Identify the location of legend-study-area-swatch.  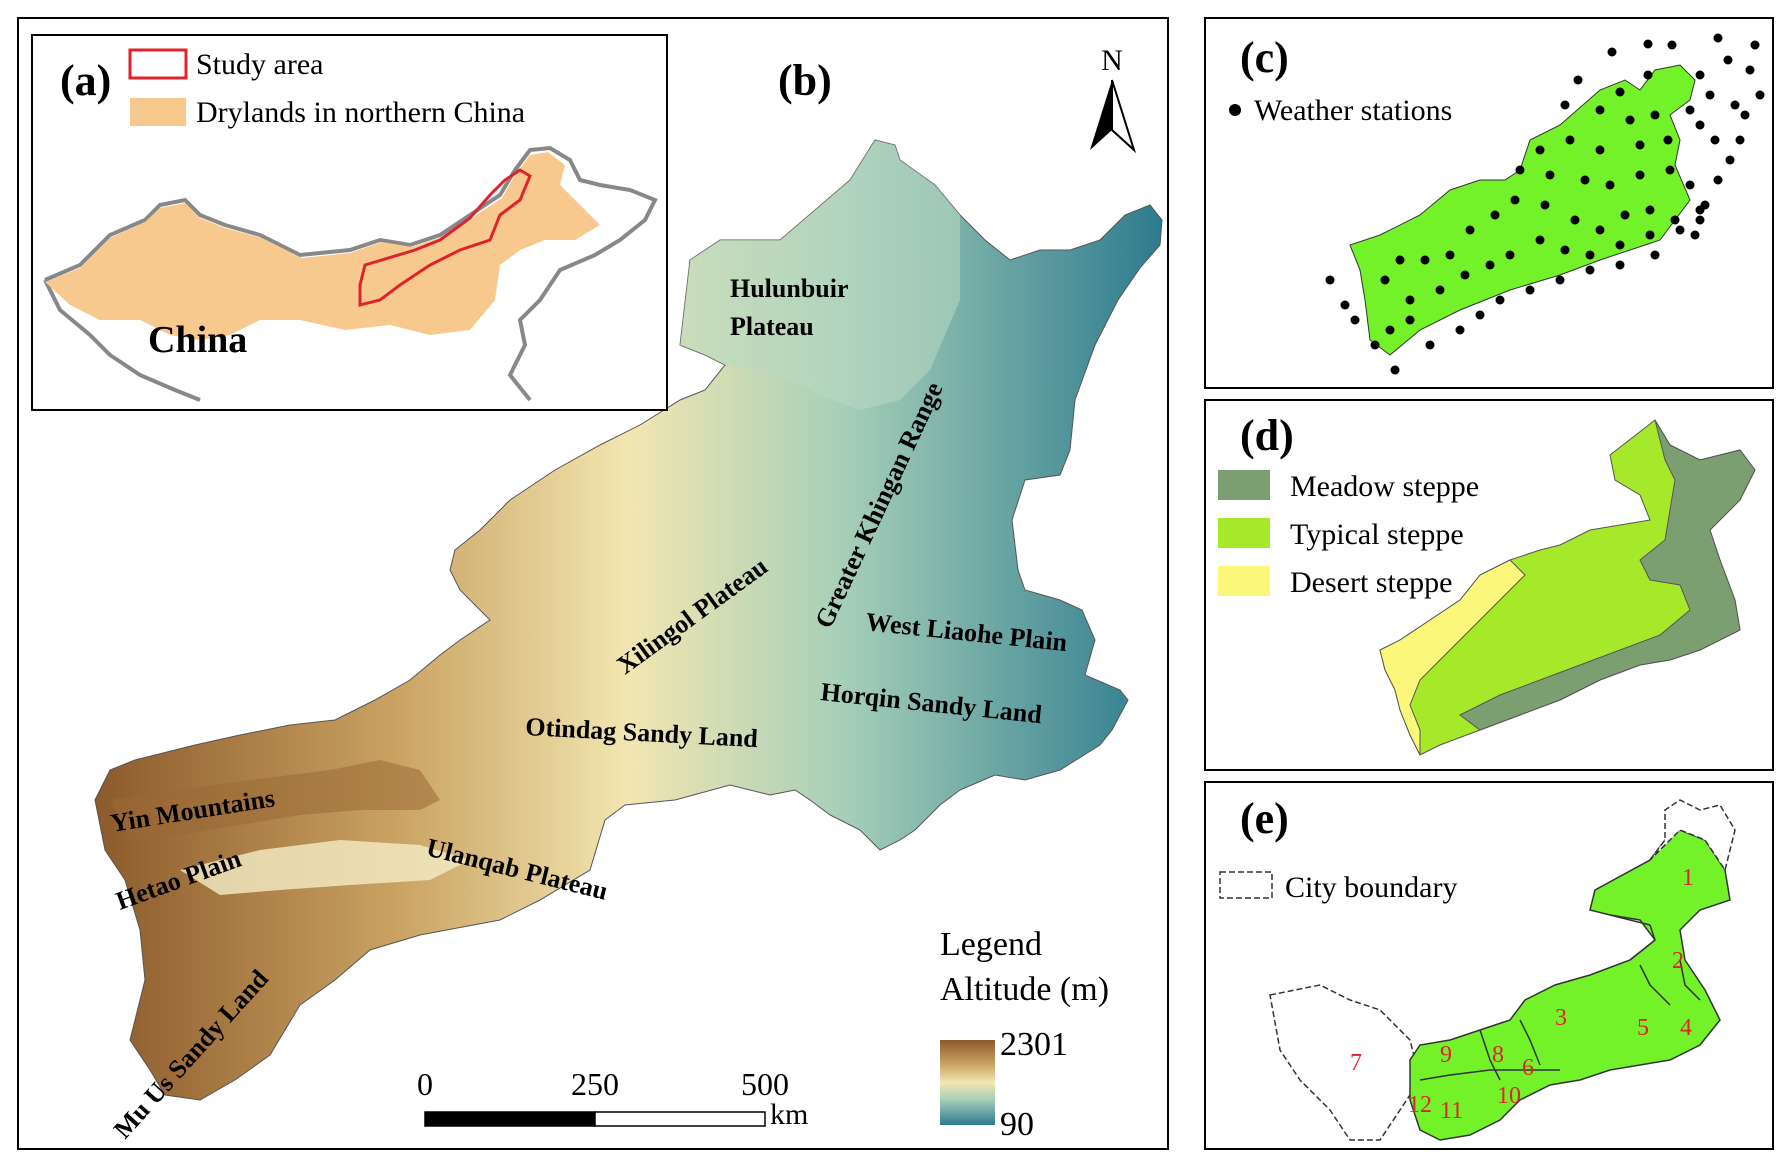
(158, 64).